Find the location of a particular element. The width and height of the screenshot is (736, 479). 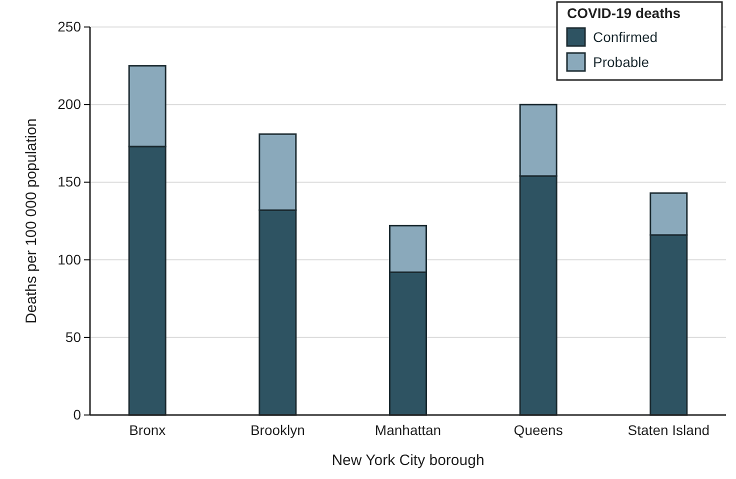

y-tick-label: 200 is located at coordinates (70, 104).